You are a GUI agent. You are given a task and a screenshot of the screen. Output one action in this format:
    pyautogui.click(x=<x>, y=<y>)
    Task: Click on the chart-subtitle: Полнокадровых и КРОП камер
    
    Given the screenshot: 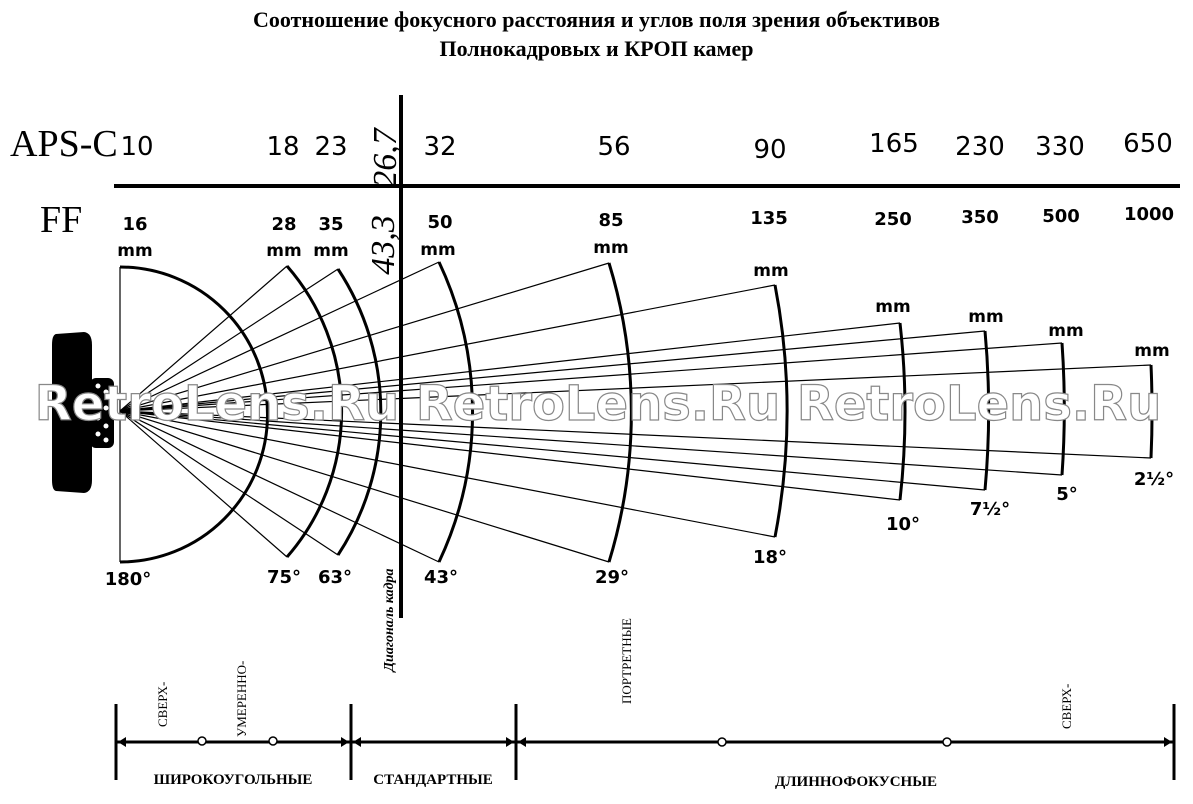 What is the action you would take?
    pyautogui.click(x=596, y=48)
    